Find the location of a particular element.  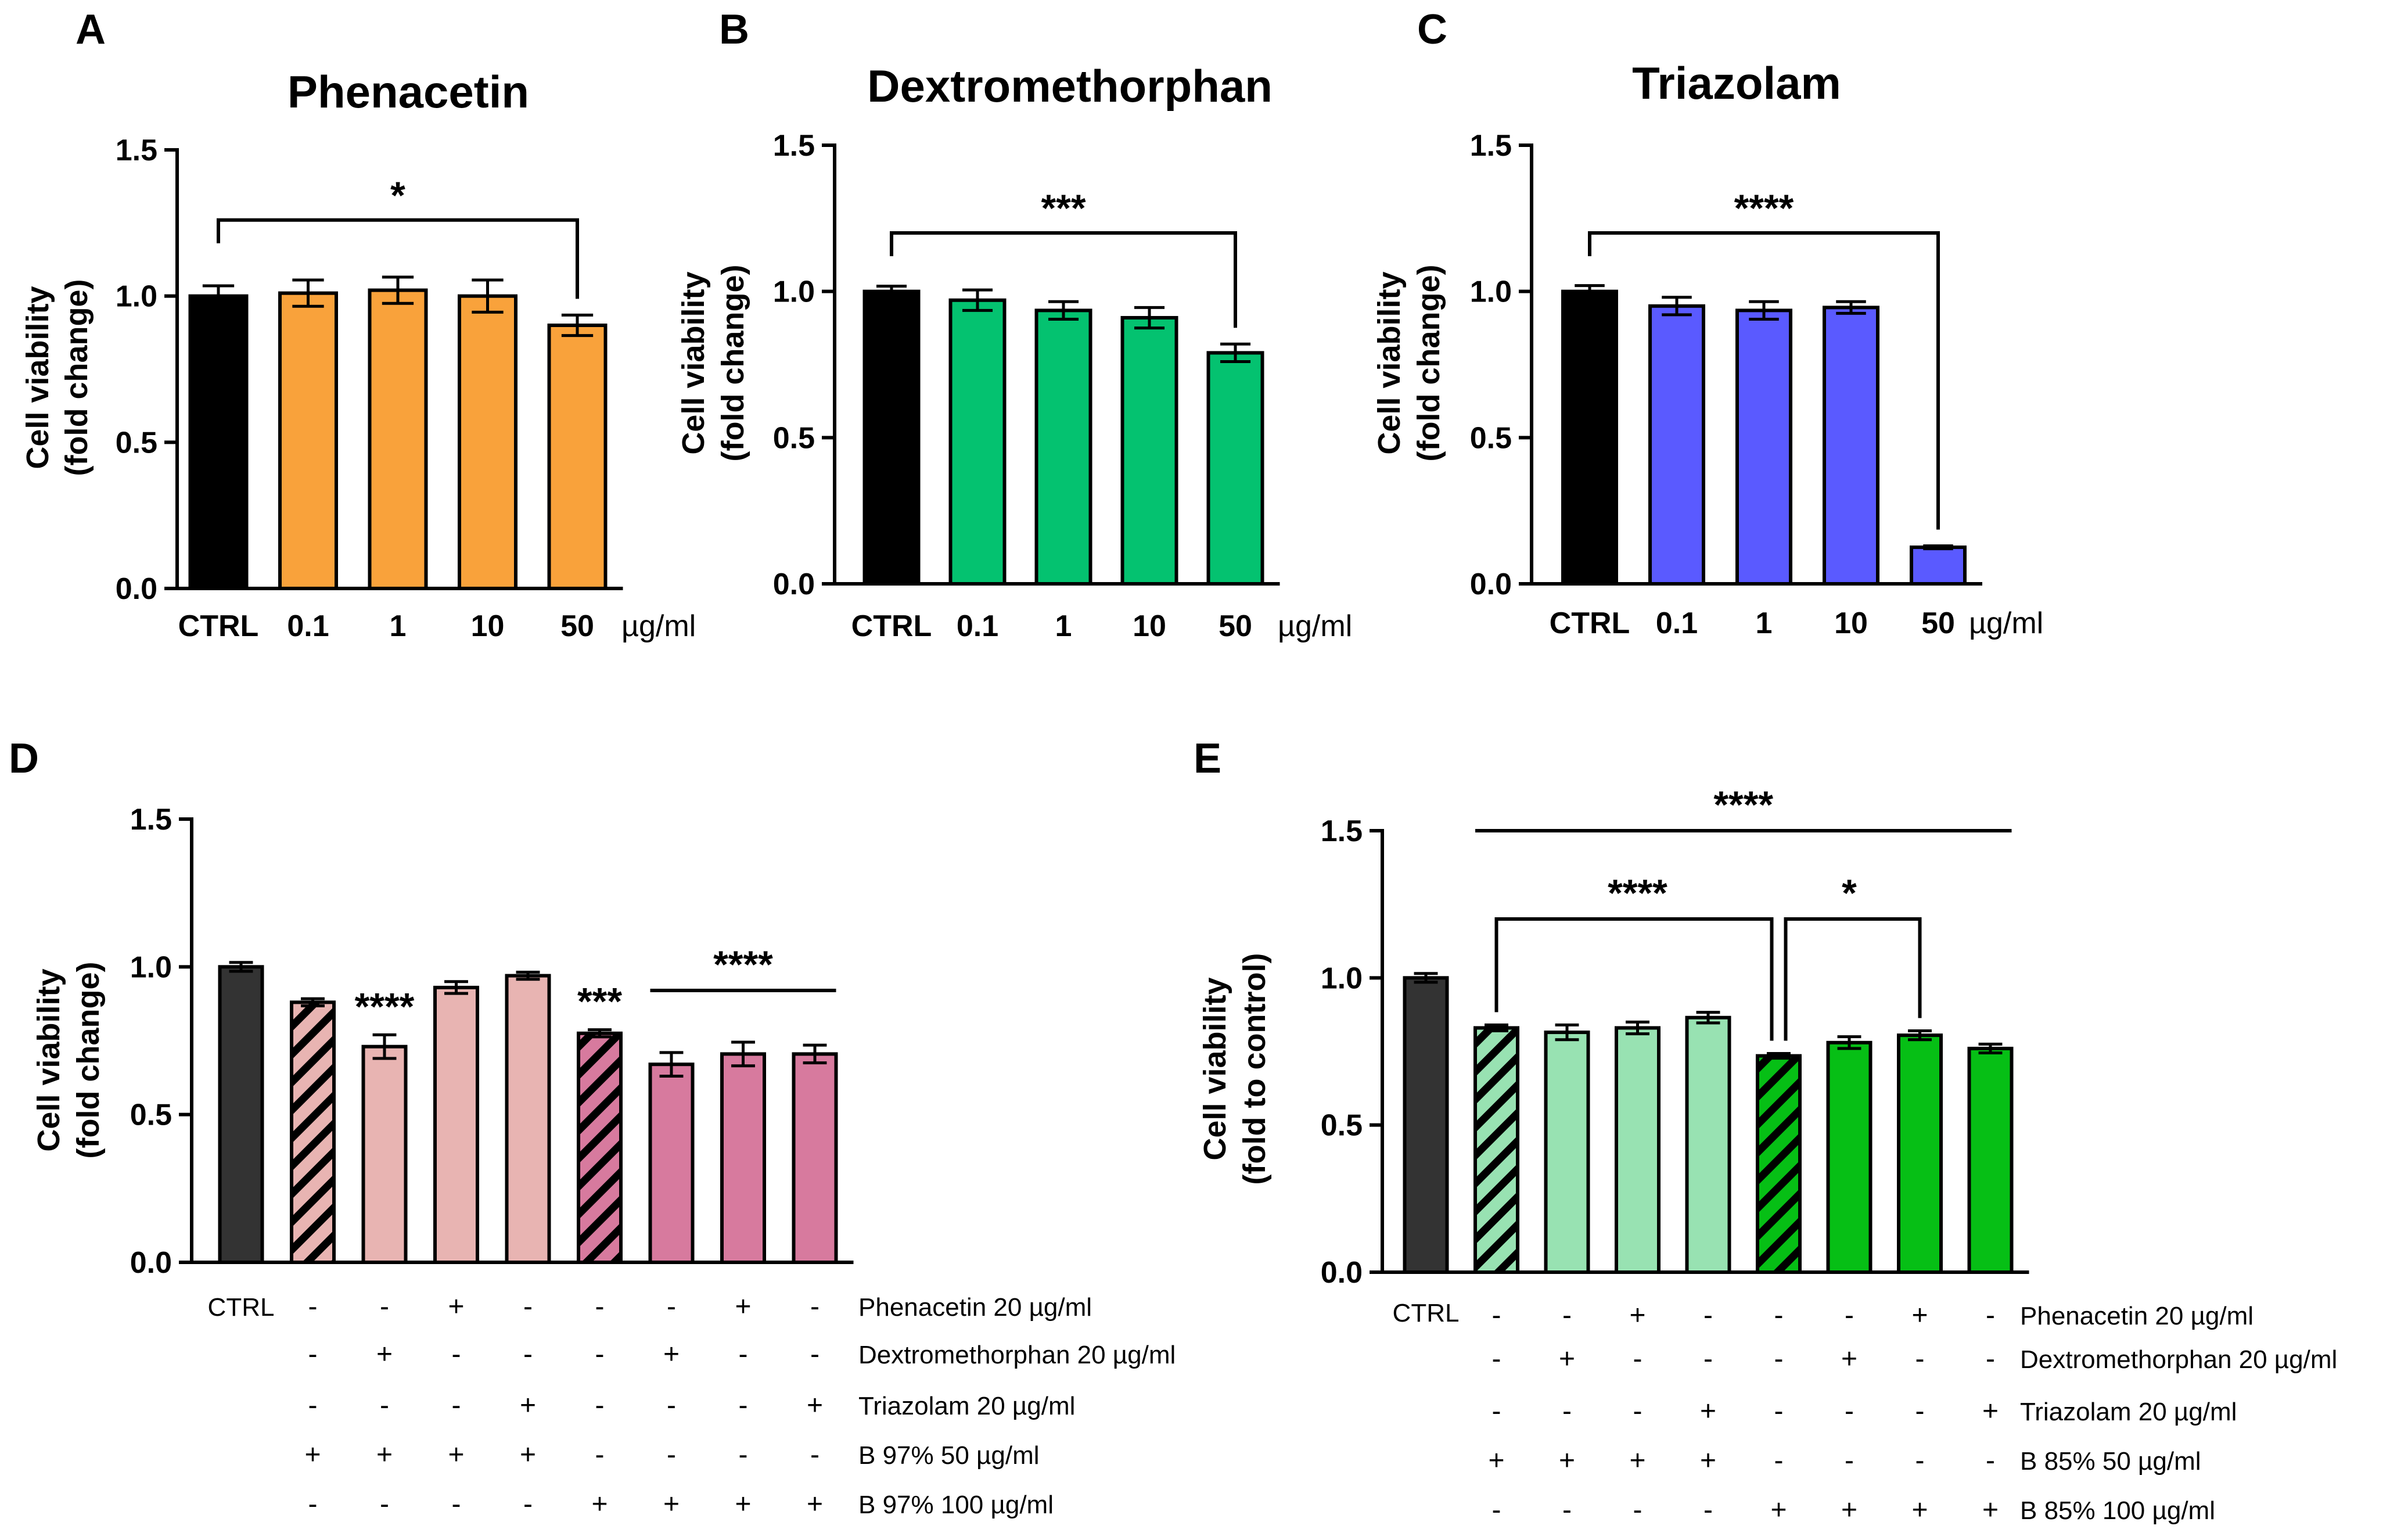

y-tick-label-e-2: 1.0 is located at coordinates (1342, 978).